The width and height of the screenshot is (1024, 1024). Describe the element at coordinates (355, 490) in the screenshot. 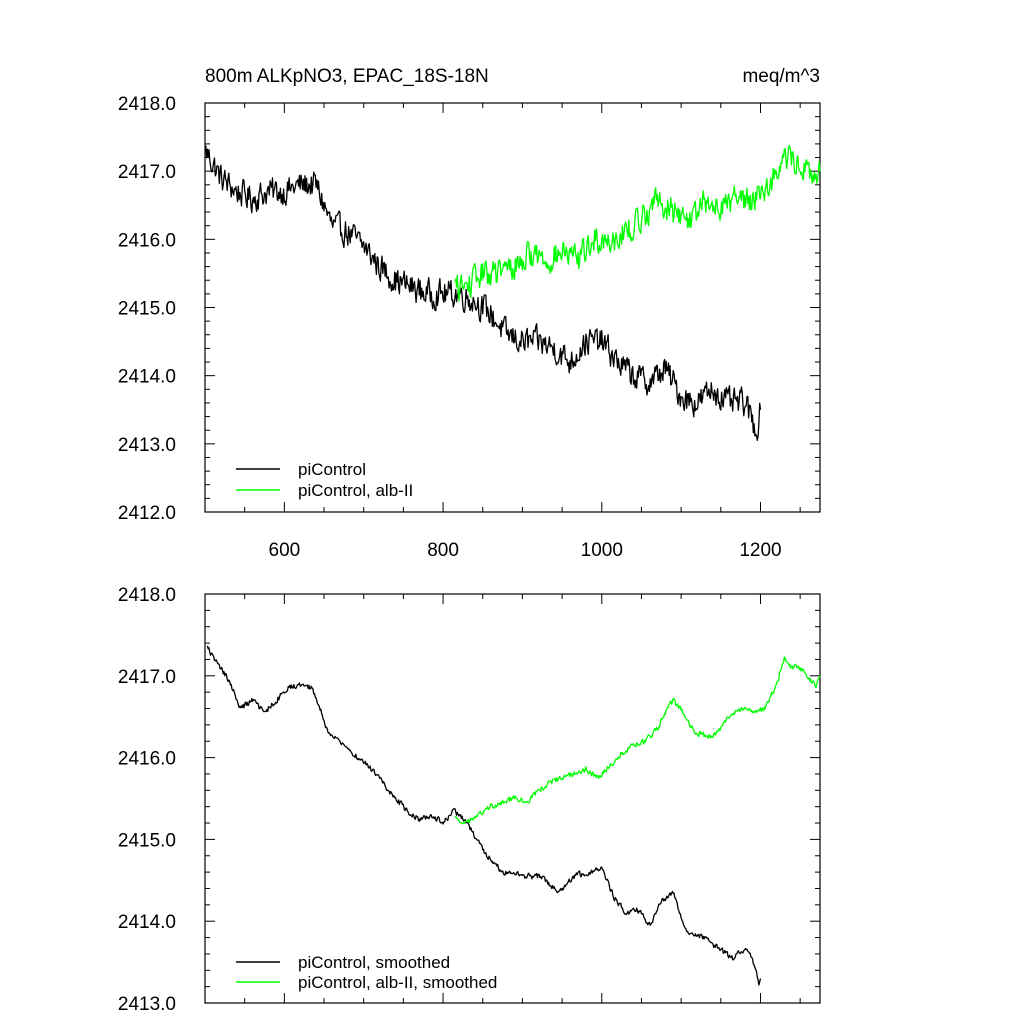

I see `legend-label-picontrol-alb-ii: piControl, alb-II` at that location.